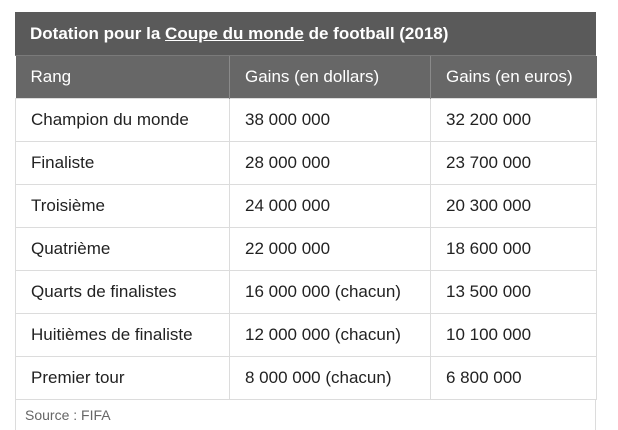  What do you see at coordinates (513, 334) in the screenshot?
I see `cell-euros: 10 100 000` at bounding box center [513, 334].